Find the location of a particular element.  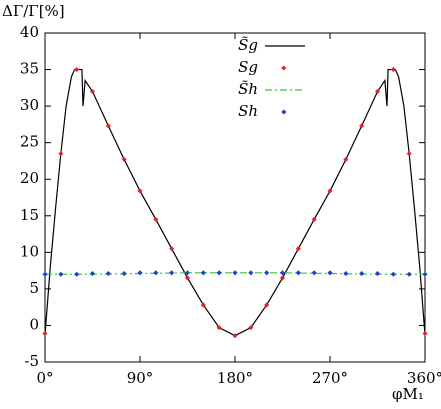

legend-label: S̃h is located at coordinates (248, 89).